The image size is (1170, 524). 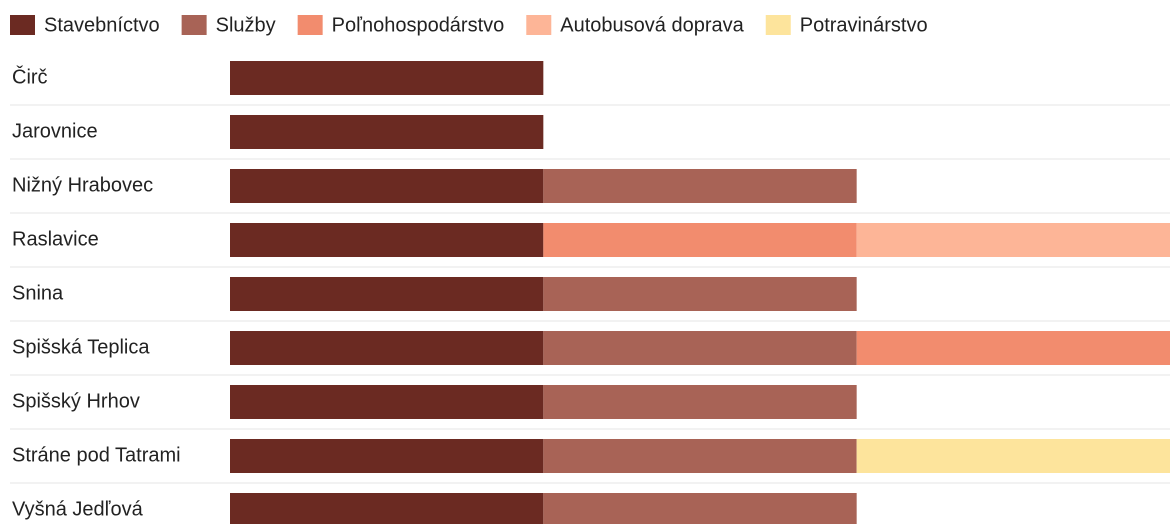 I want to click on legend-label: Potravinárstvo, so click(x=864, y=25).